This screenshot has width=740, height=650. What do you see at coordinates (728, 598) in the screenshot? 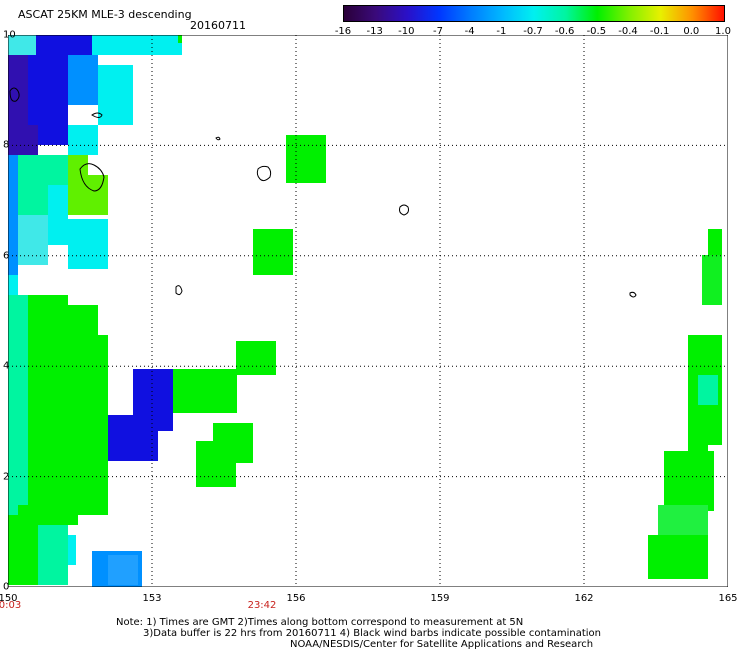
I see `lon-tick-label: 165` at bounding box center [728, 598].